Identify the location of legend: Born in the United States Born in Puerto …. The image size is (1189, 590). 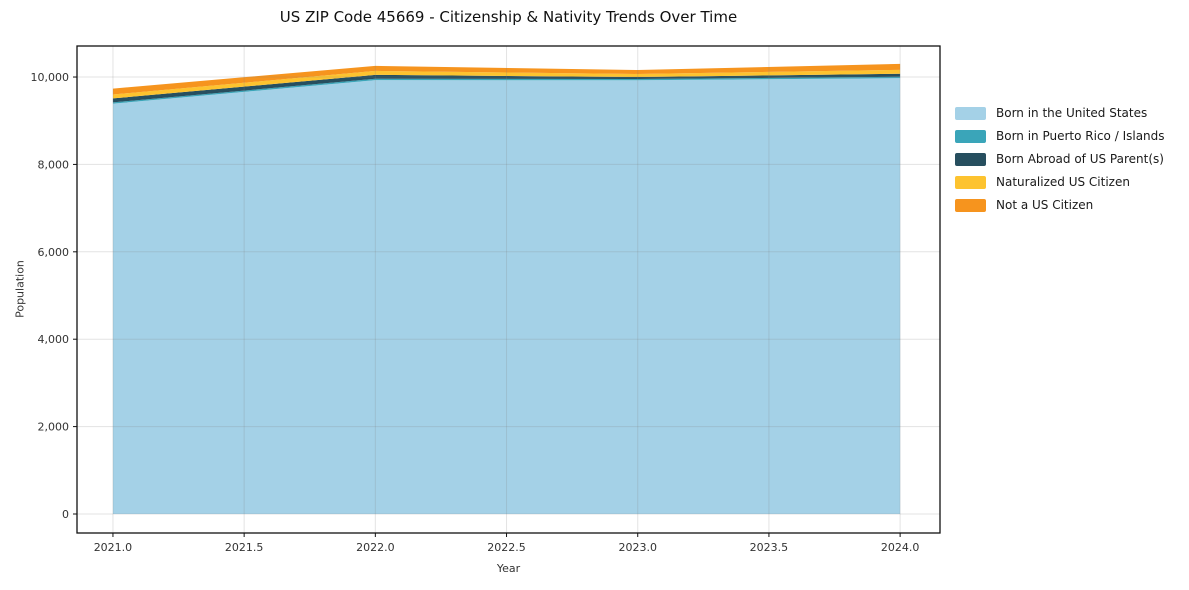
(1060, 164).